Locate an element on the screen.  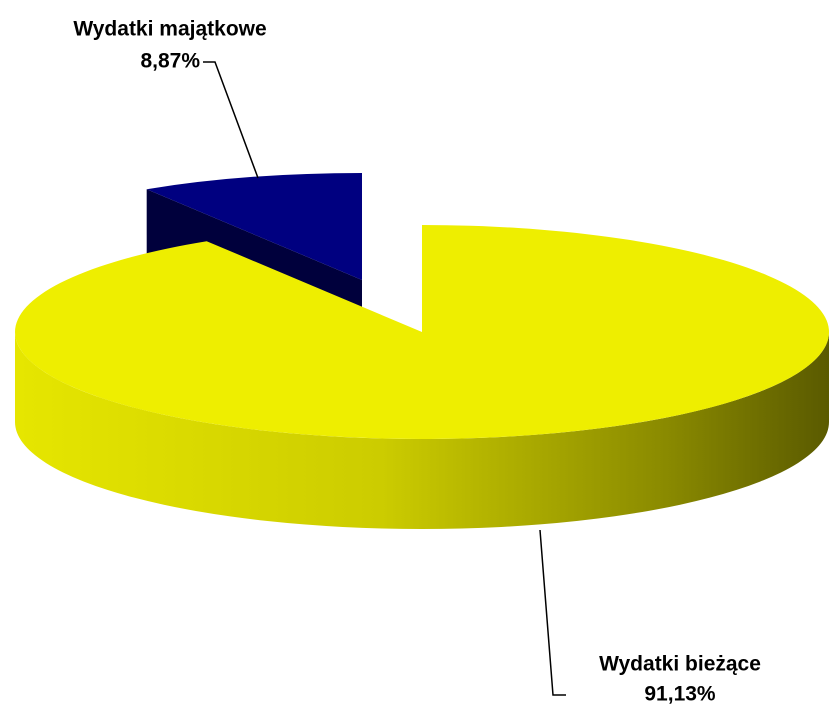
slice is located at coordinates (254, 226).